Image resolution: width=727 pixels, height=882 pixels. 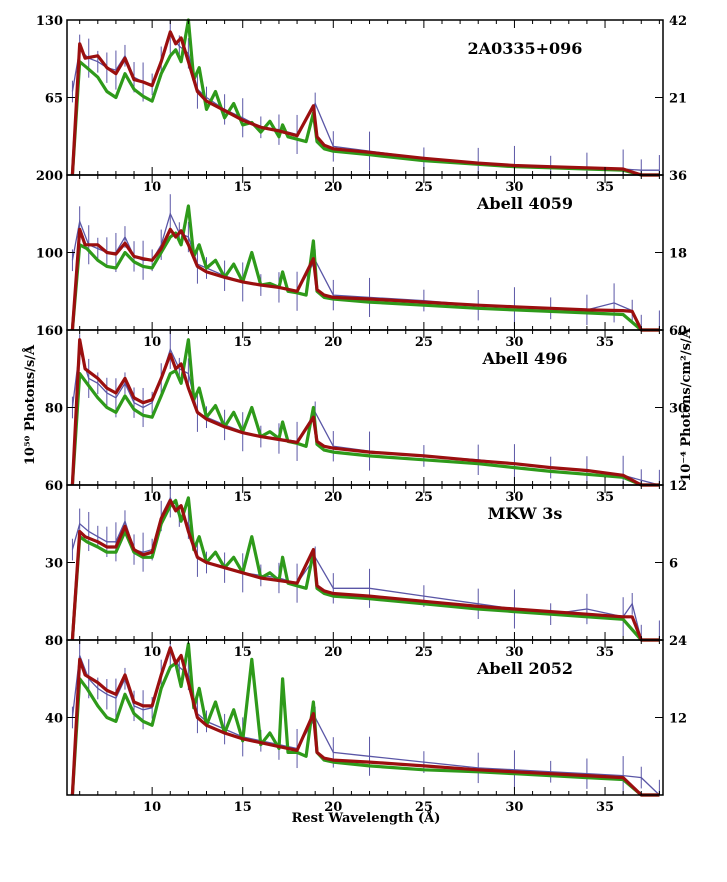 What do you see at coordinates (678, 641) in the screenshot?
I see `y-tick-label-right: 24` at bounding box center [678, 641].